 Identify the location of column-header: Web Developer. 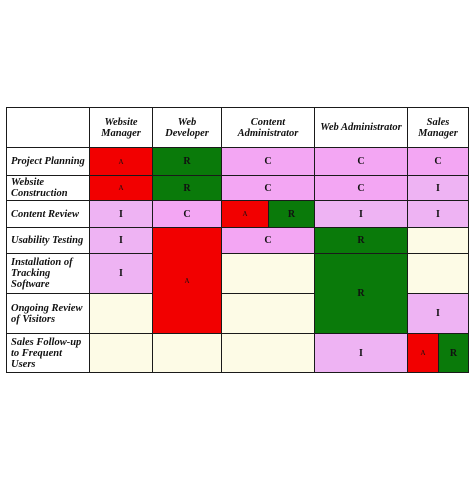
(187, 127).